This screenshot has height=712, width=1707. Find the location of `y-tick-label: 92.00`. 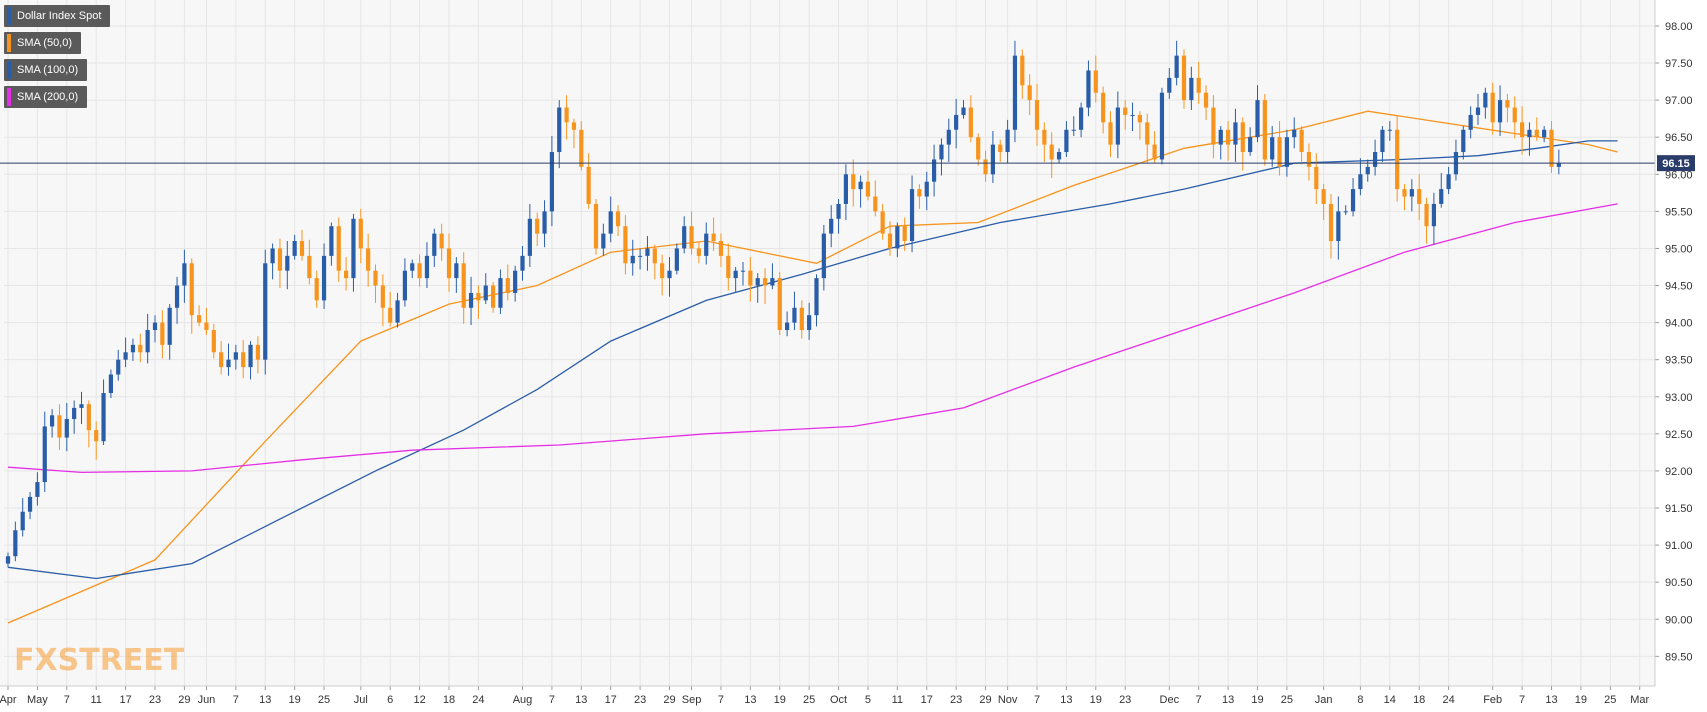

y-tick-label: 92.00 is located at coordinates (1679, 472).